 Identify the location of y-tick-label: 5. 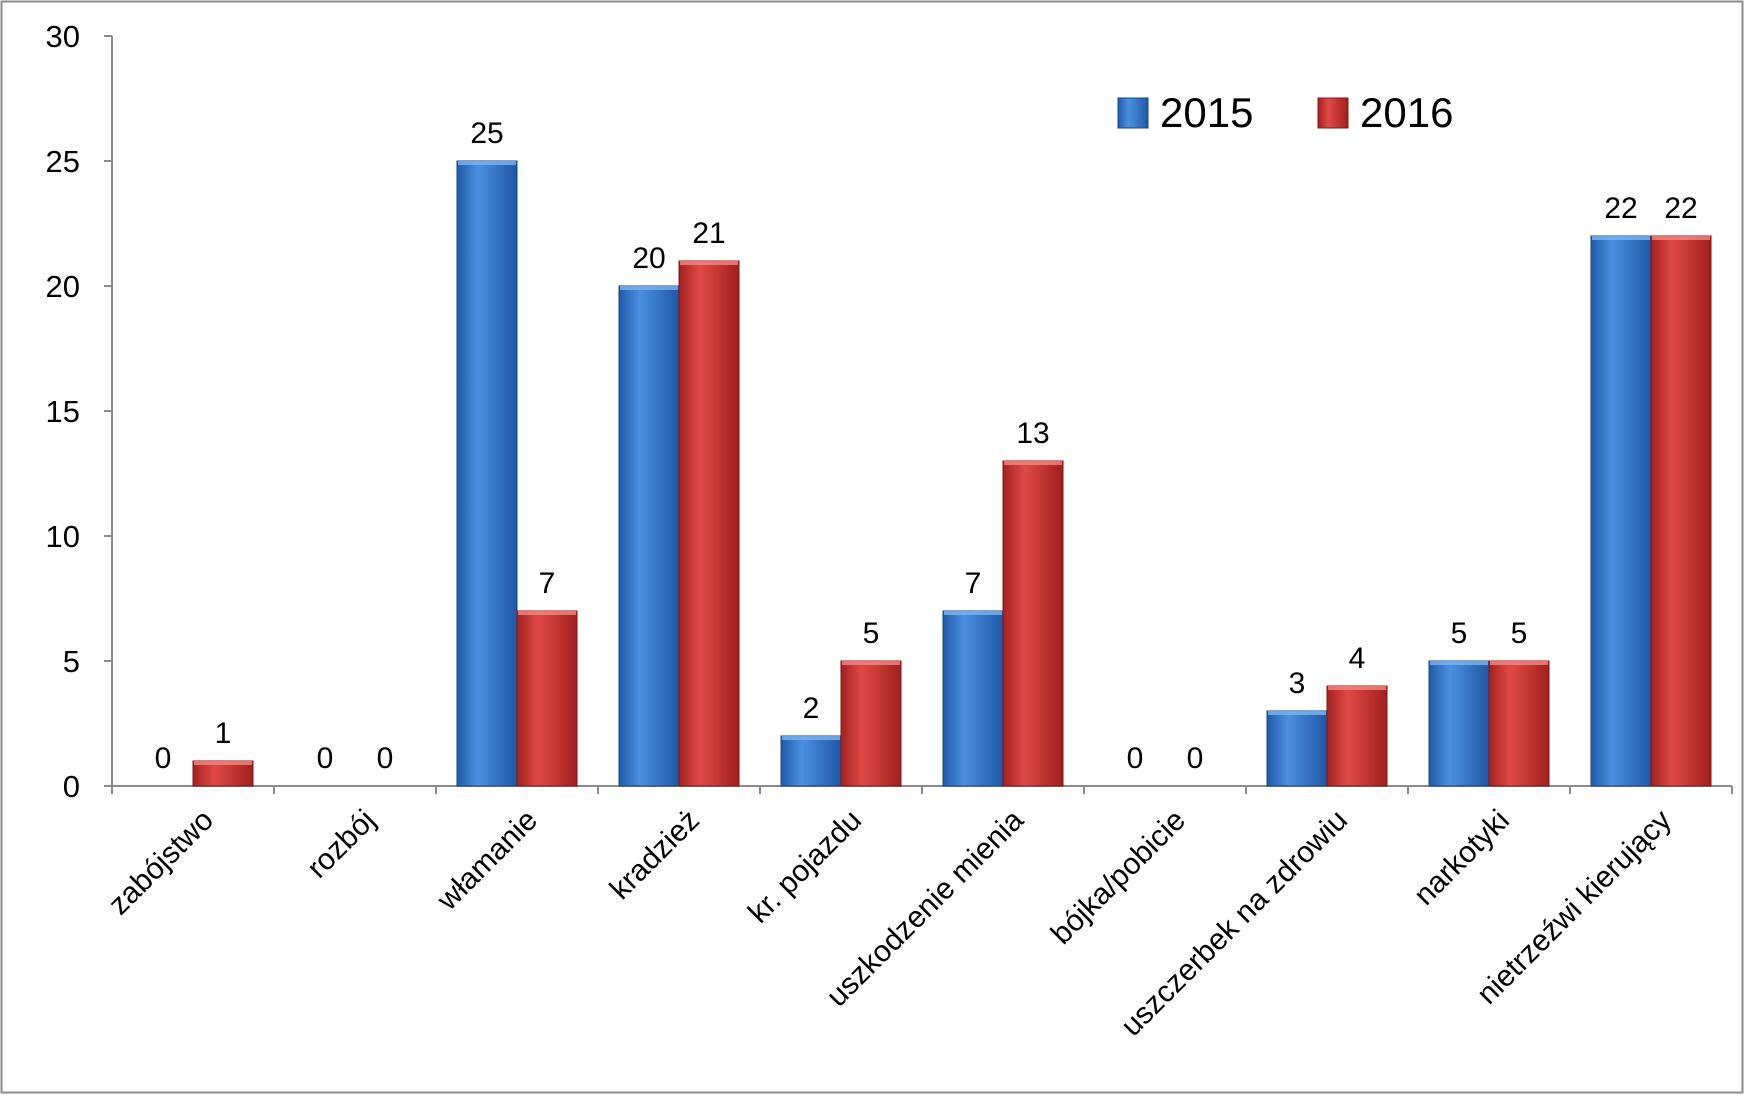
(71, 661).